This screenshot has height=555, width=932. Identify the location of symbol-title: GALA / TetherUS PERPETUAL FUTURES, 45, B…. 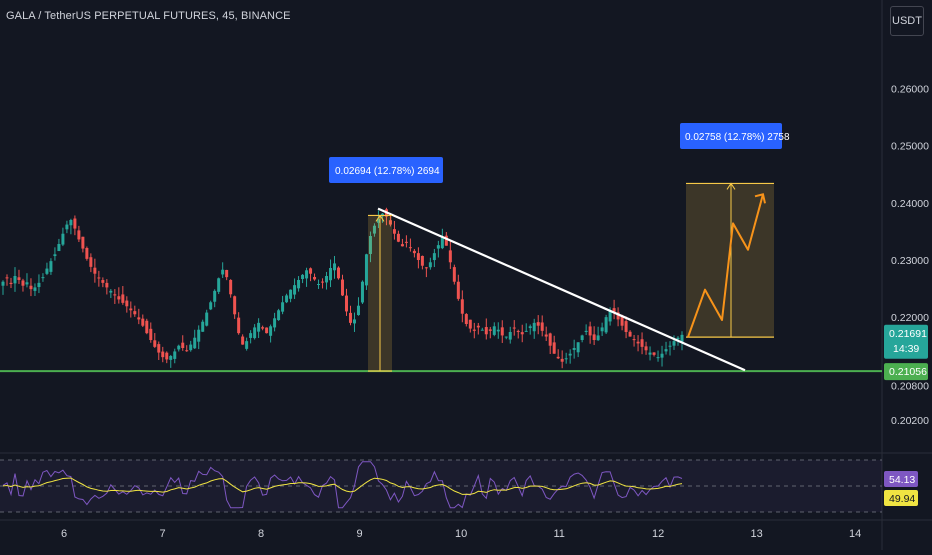
(148, 16).